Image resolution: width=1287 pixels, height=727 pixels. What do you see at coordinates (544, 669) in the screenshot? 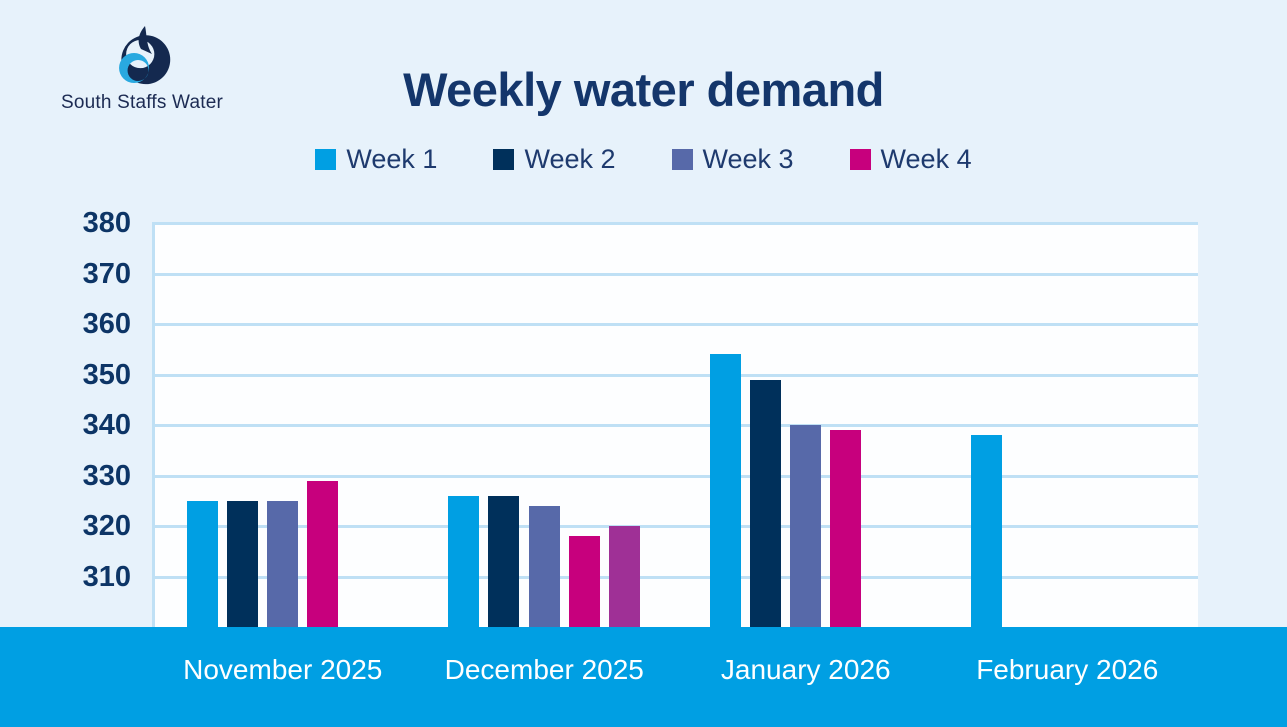
I see `x-label-december-2025: December 2025` at bounding box center [544, 669].